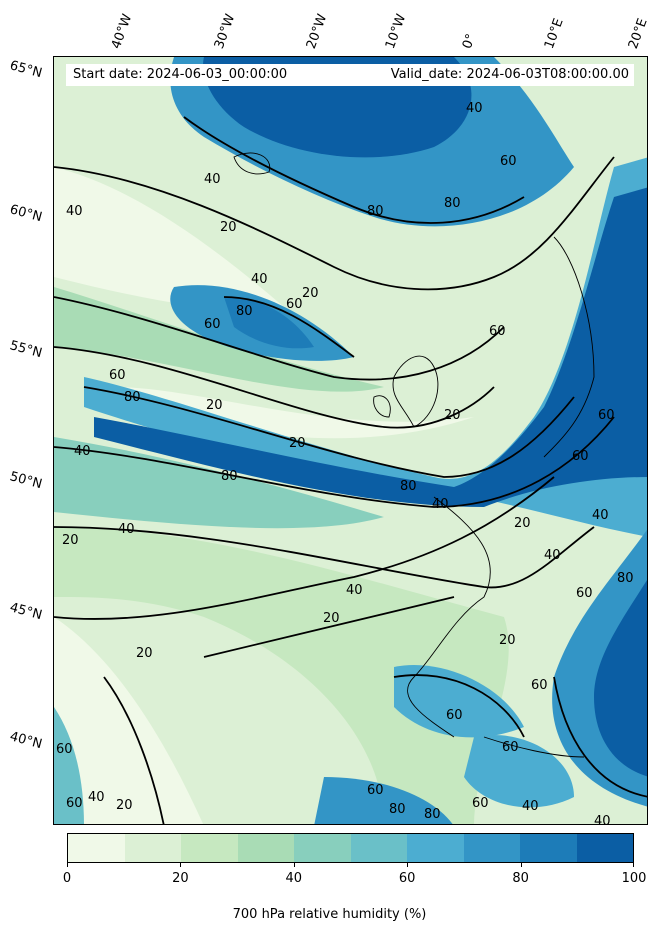 The image size is (659, 936). What do you see at coordinates (219, 483) in the screenshot?
I see `humidity-band` at bounding box center [219, 483].